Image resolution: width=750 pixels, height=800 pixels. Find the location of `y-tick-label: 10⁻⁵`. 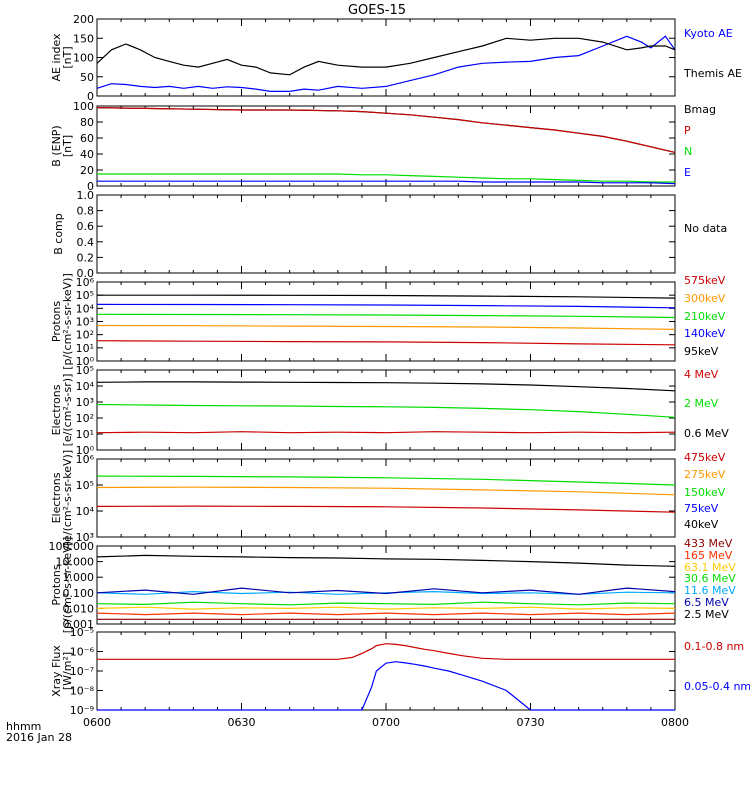

y-tick-label: 10⁻⁵ is located at coordinates (82, 632).